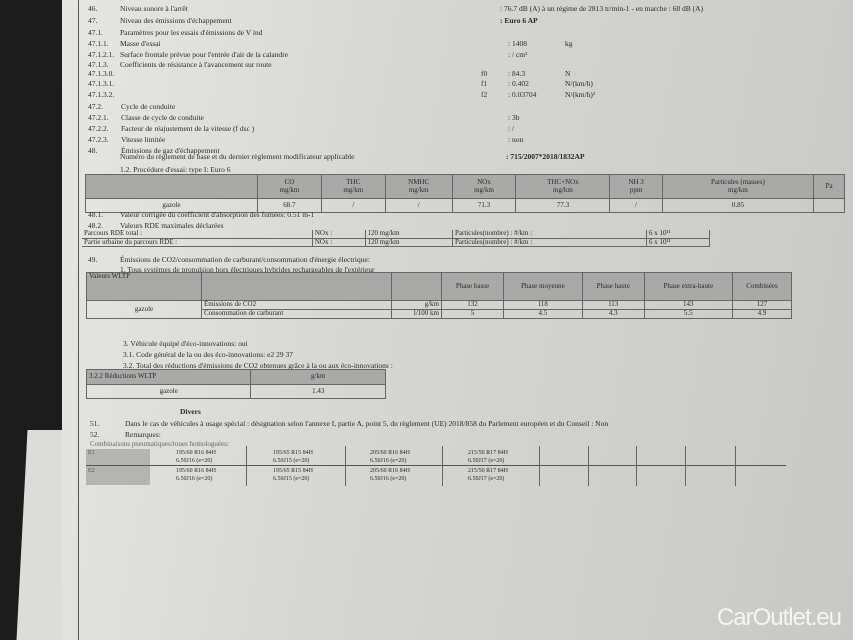 The height and width of the screenshot is (640, 853). What do you see at coordinates (93, 259) in the screenshot?
I see `item-num: 49.` at bounding box center [93, 259].